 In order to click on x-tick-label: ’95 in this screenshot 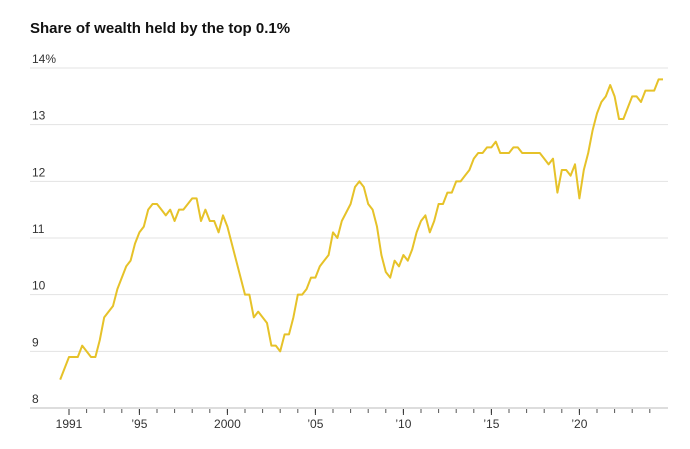, I will do `click(139, 424)`.